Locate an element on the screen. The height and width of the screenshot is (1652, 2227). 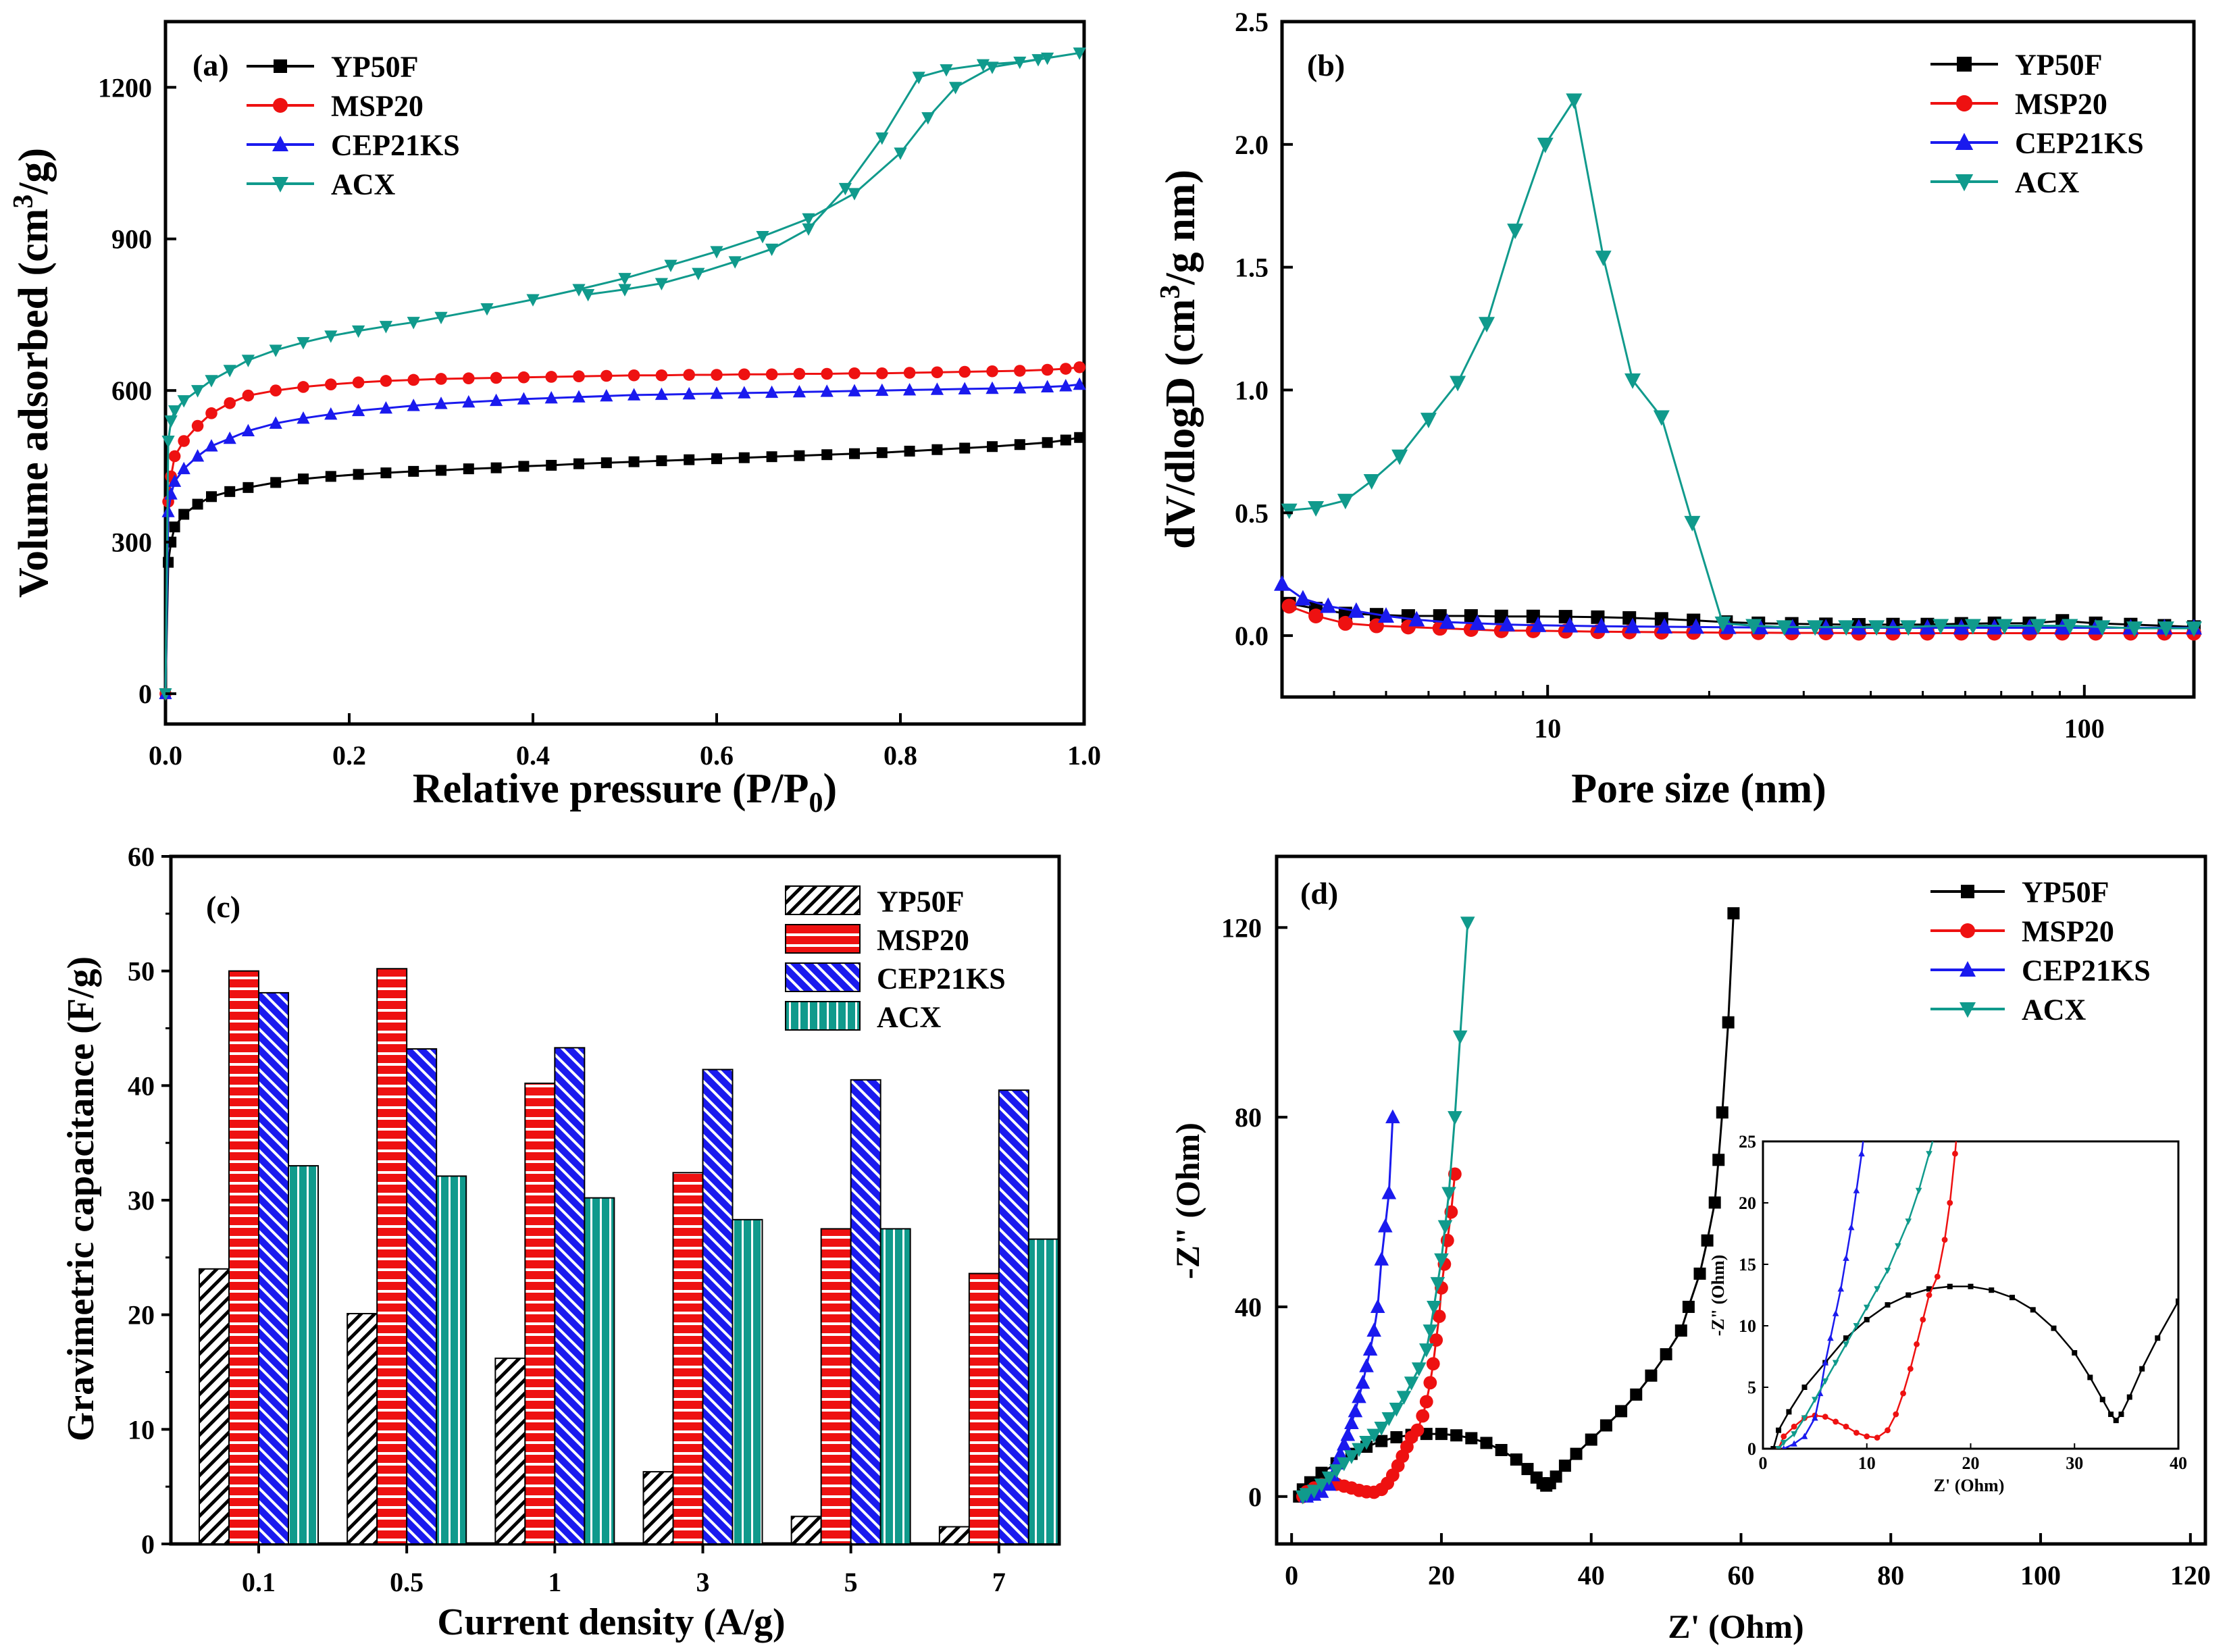
inset-ytick-label: 10 is located at coordinates (1747, 1326).